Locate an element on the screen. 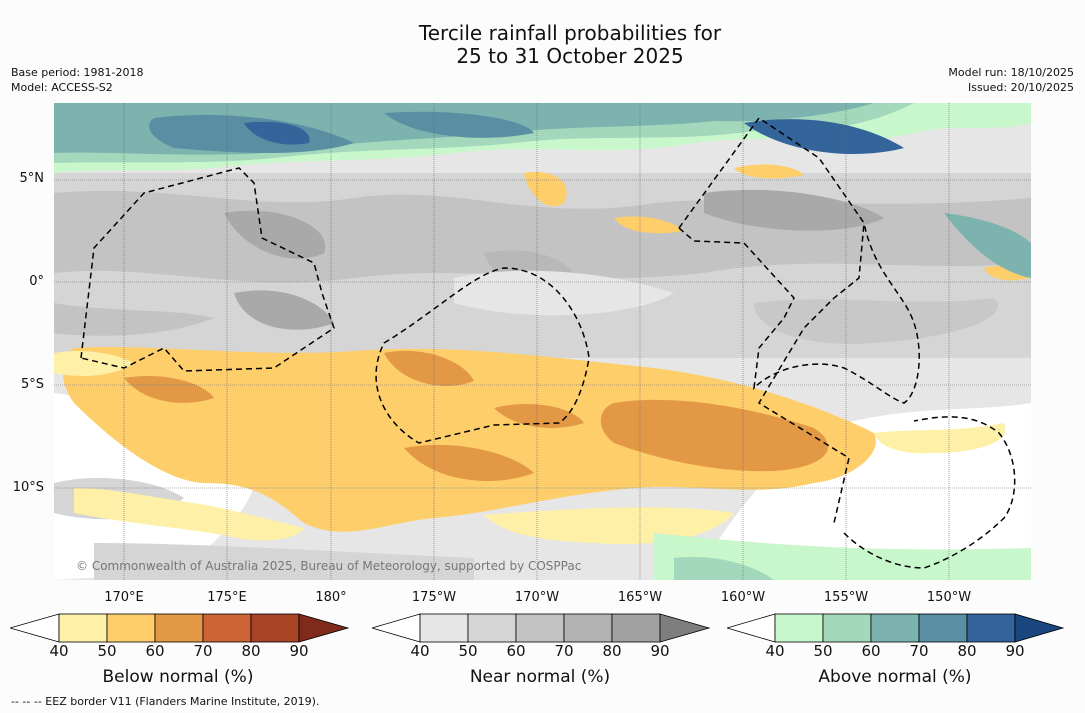 The image size is (1085, 713). above-tick-50: 50 is located at coordinates (823, 651).